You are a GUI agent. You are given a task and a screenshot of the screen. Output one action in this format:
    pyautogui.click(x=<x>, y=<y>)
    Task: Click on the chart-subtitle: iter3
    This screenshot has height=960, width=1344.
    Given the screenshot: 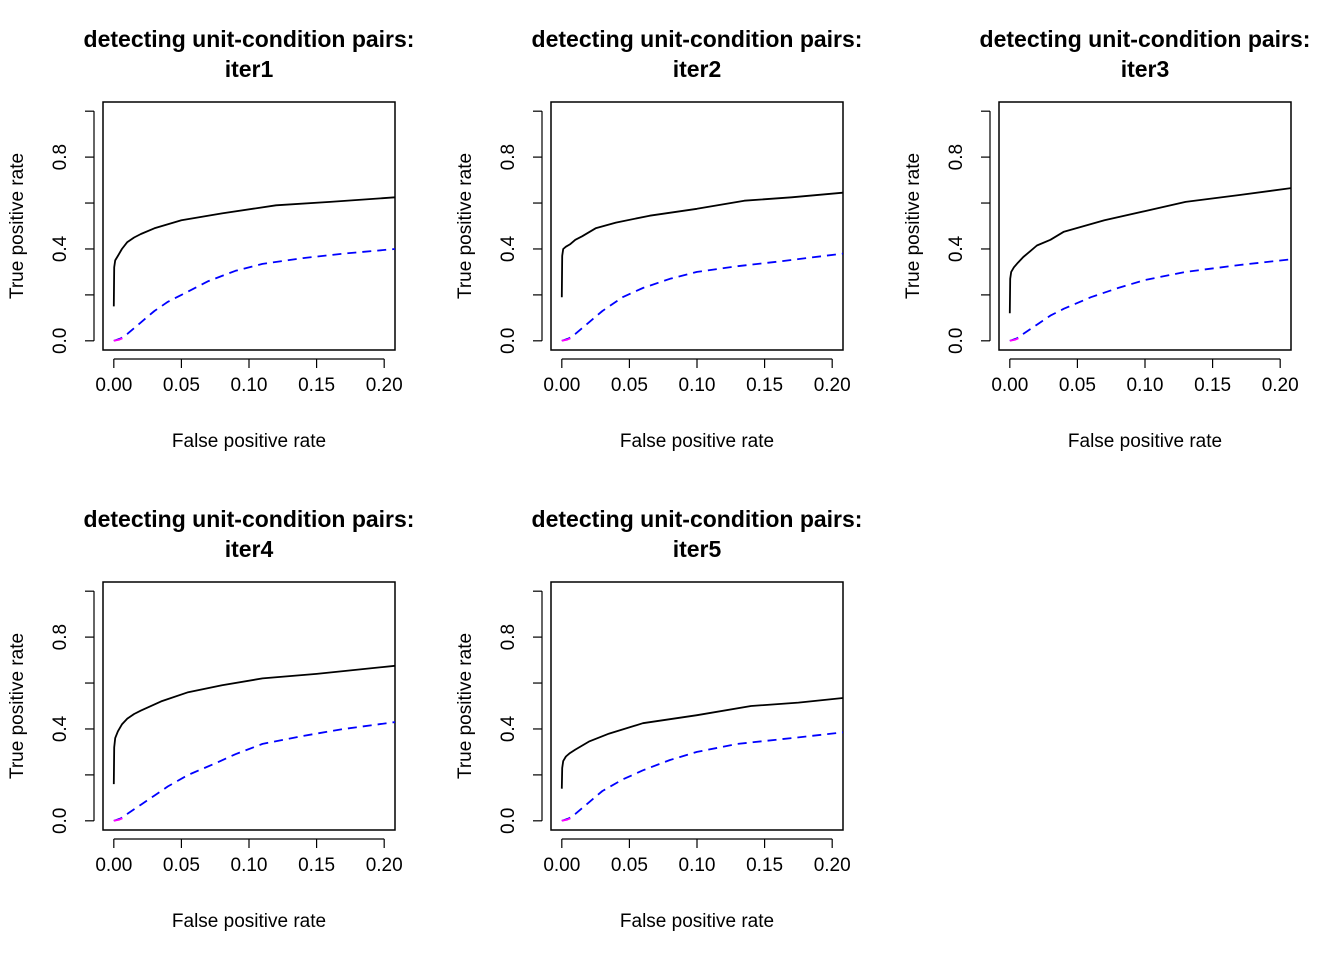 What is the action you would take?
    pyautogui.click(x=1145, y=69)
    